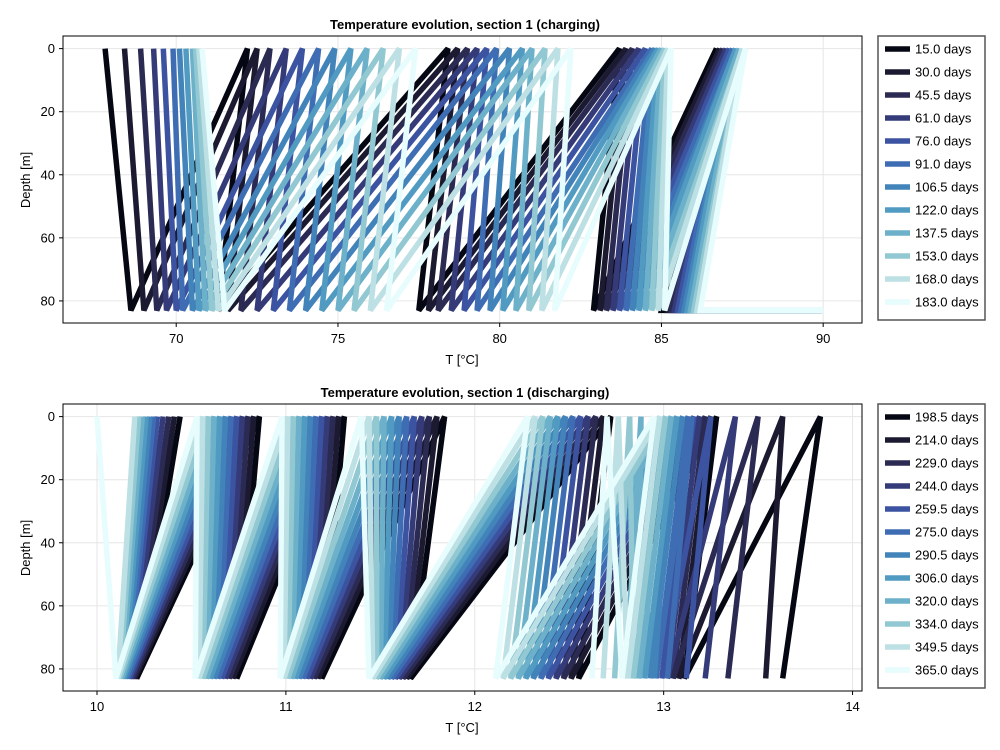 This screenshot has height=750, width=1000. Describe the element at coordinates (461, 727) in the screenshot. I see `discharging-x-axis-label: T [°C]` at that location.